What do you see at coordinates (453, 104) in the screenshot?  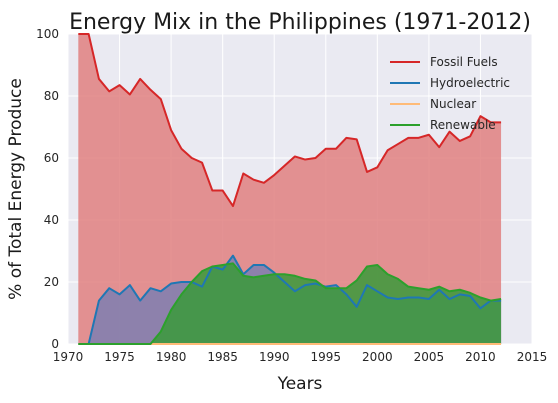 I see `legend-label-nuclear: Nuclear` at bounding box center [453, 104].